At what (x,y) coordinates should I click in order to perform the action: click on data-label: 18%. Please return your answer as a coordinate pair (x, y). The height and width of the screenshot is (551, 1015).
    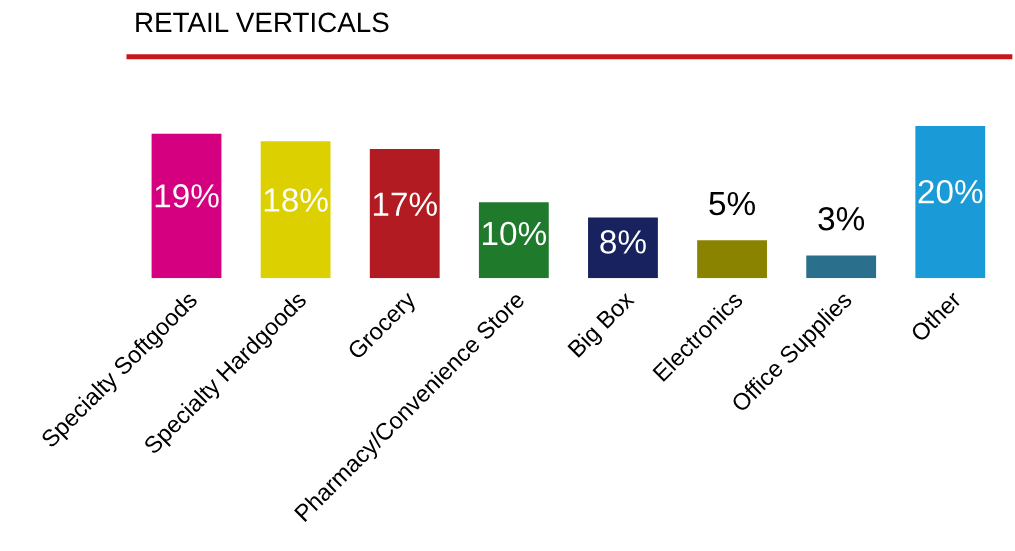
    Looking at the image, I should click on (296, 200).